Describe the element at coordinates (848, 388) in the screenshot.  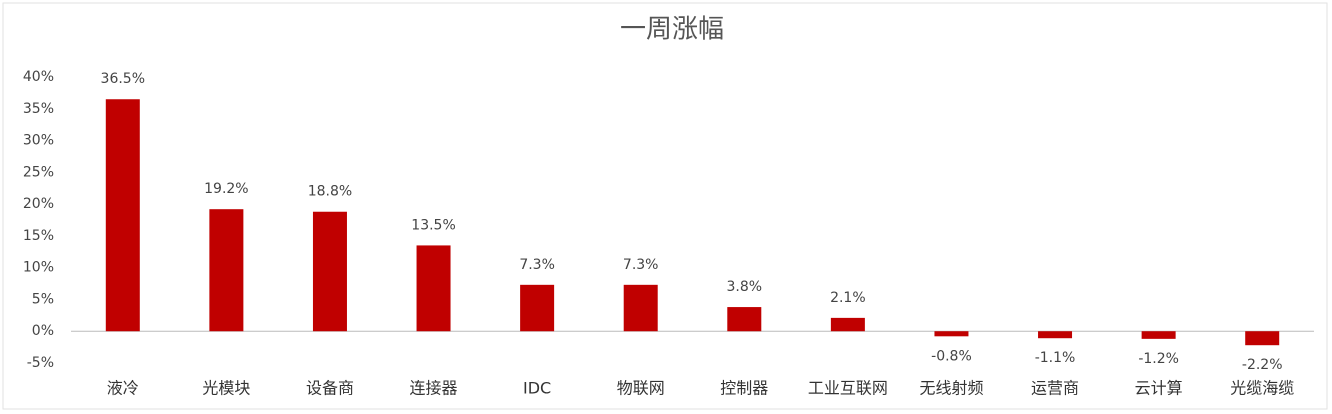
I see `x-tick-label: 工业互联网` at that location.